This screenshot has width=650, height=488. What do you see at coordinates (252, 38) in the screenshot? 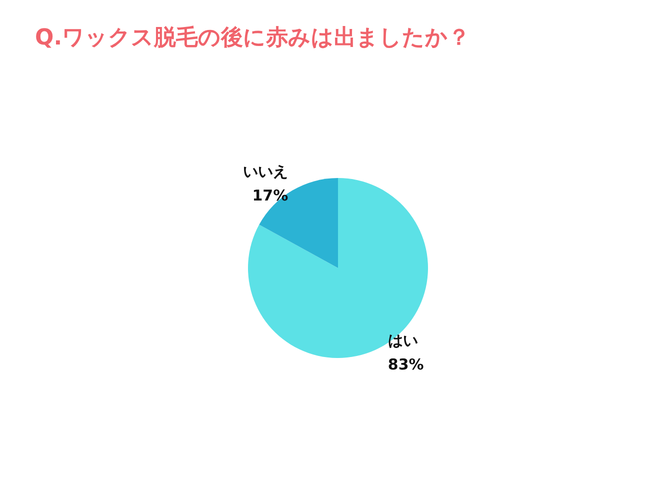
I see `chart-title: Q.ワックス脱毛の後に赤みは出ましたか？` at bounding box center [252, 38].